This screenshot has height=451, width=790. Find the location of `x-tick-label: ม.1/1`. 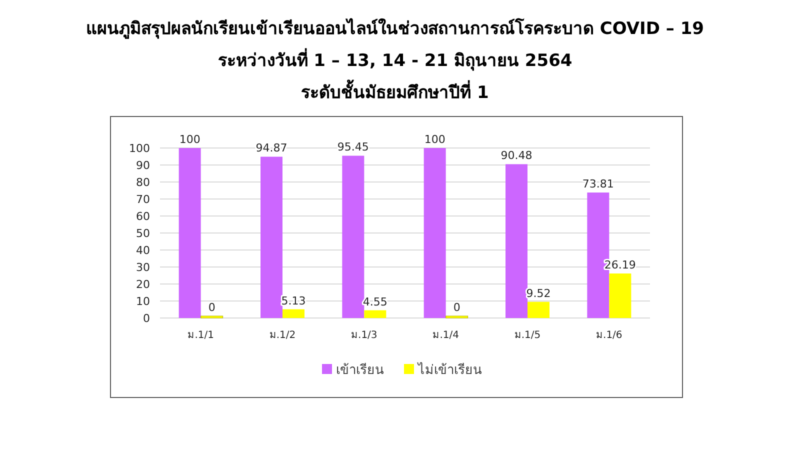

x-tick-label: ม.1/1 is located at coordinates (201, 335).